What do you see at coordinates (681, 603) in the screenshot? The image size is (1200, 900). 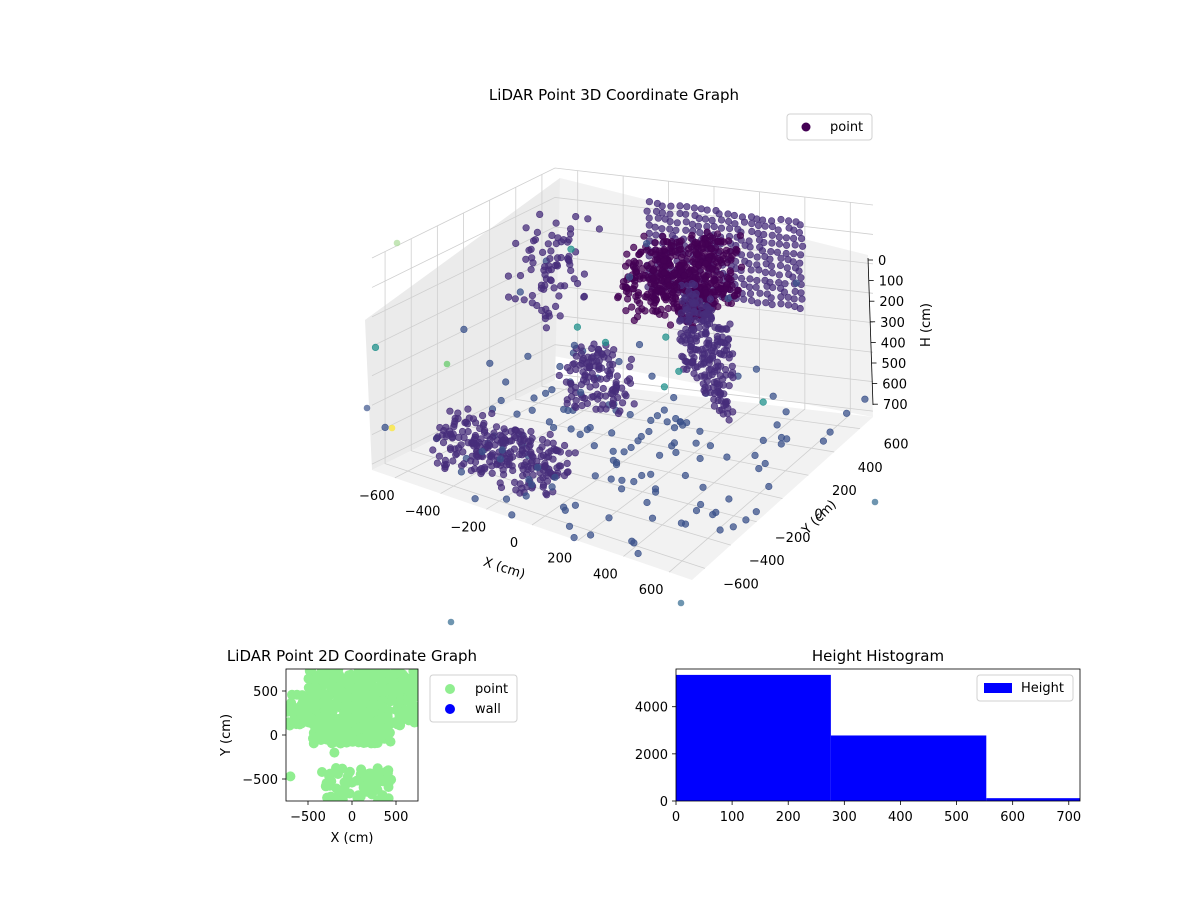 I see `outlier-point-3d` at bounding box center [681, 603].